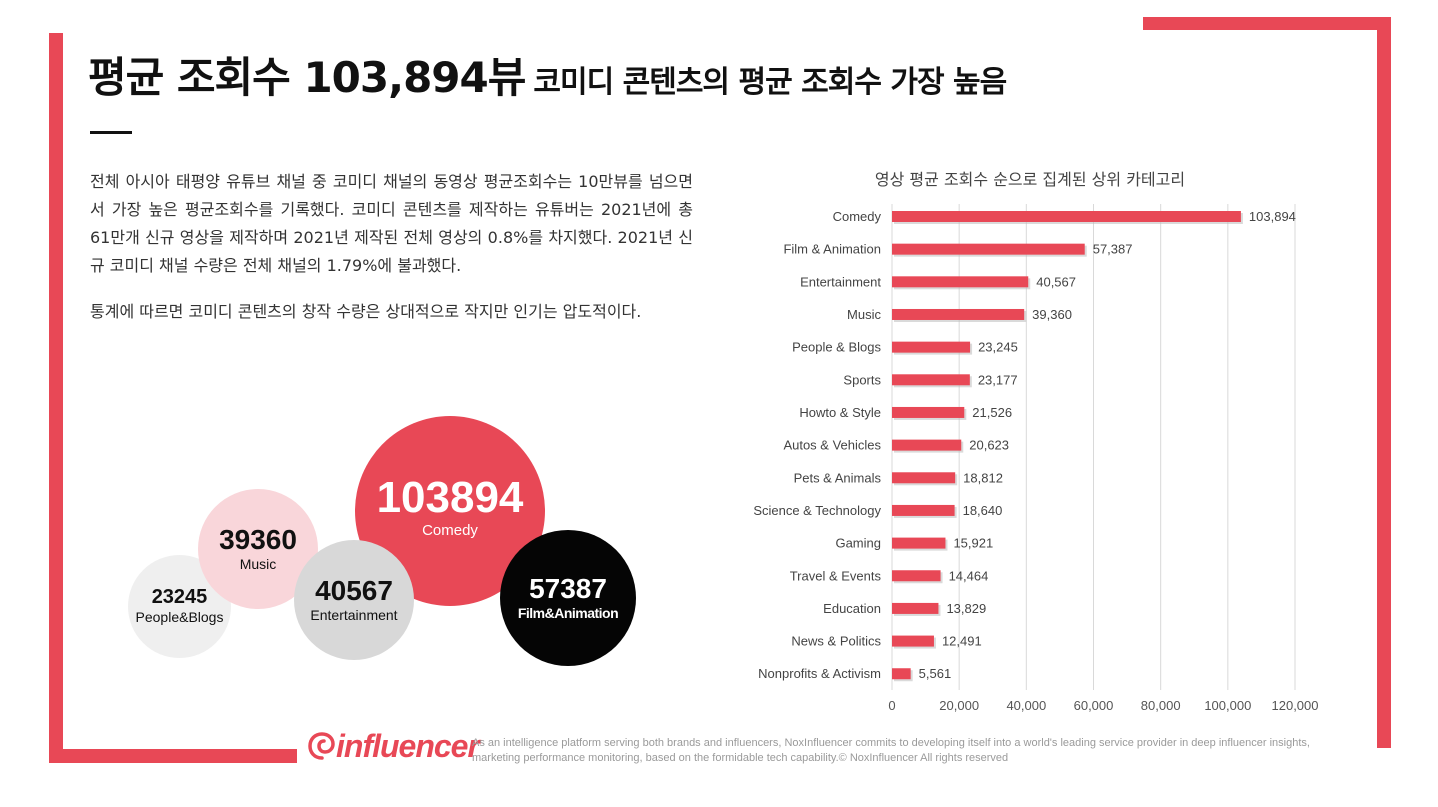  I want to click on bubble-value: 23245, so click(179, 596).